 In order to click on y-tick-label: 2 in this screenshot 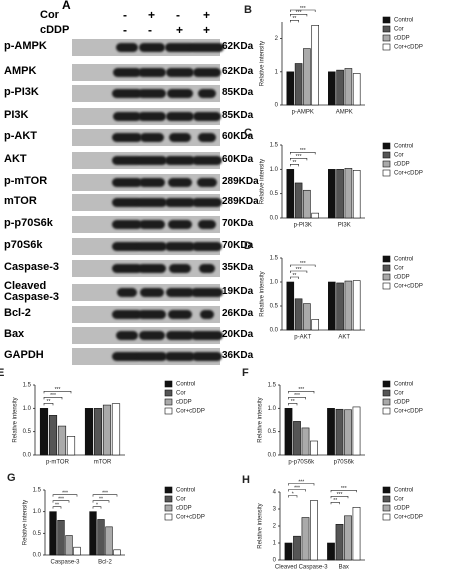, I will do `click(277, 39)`.